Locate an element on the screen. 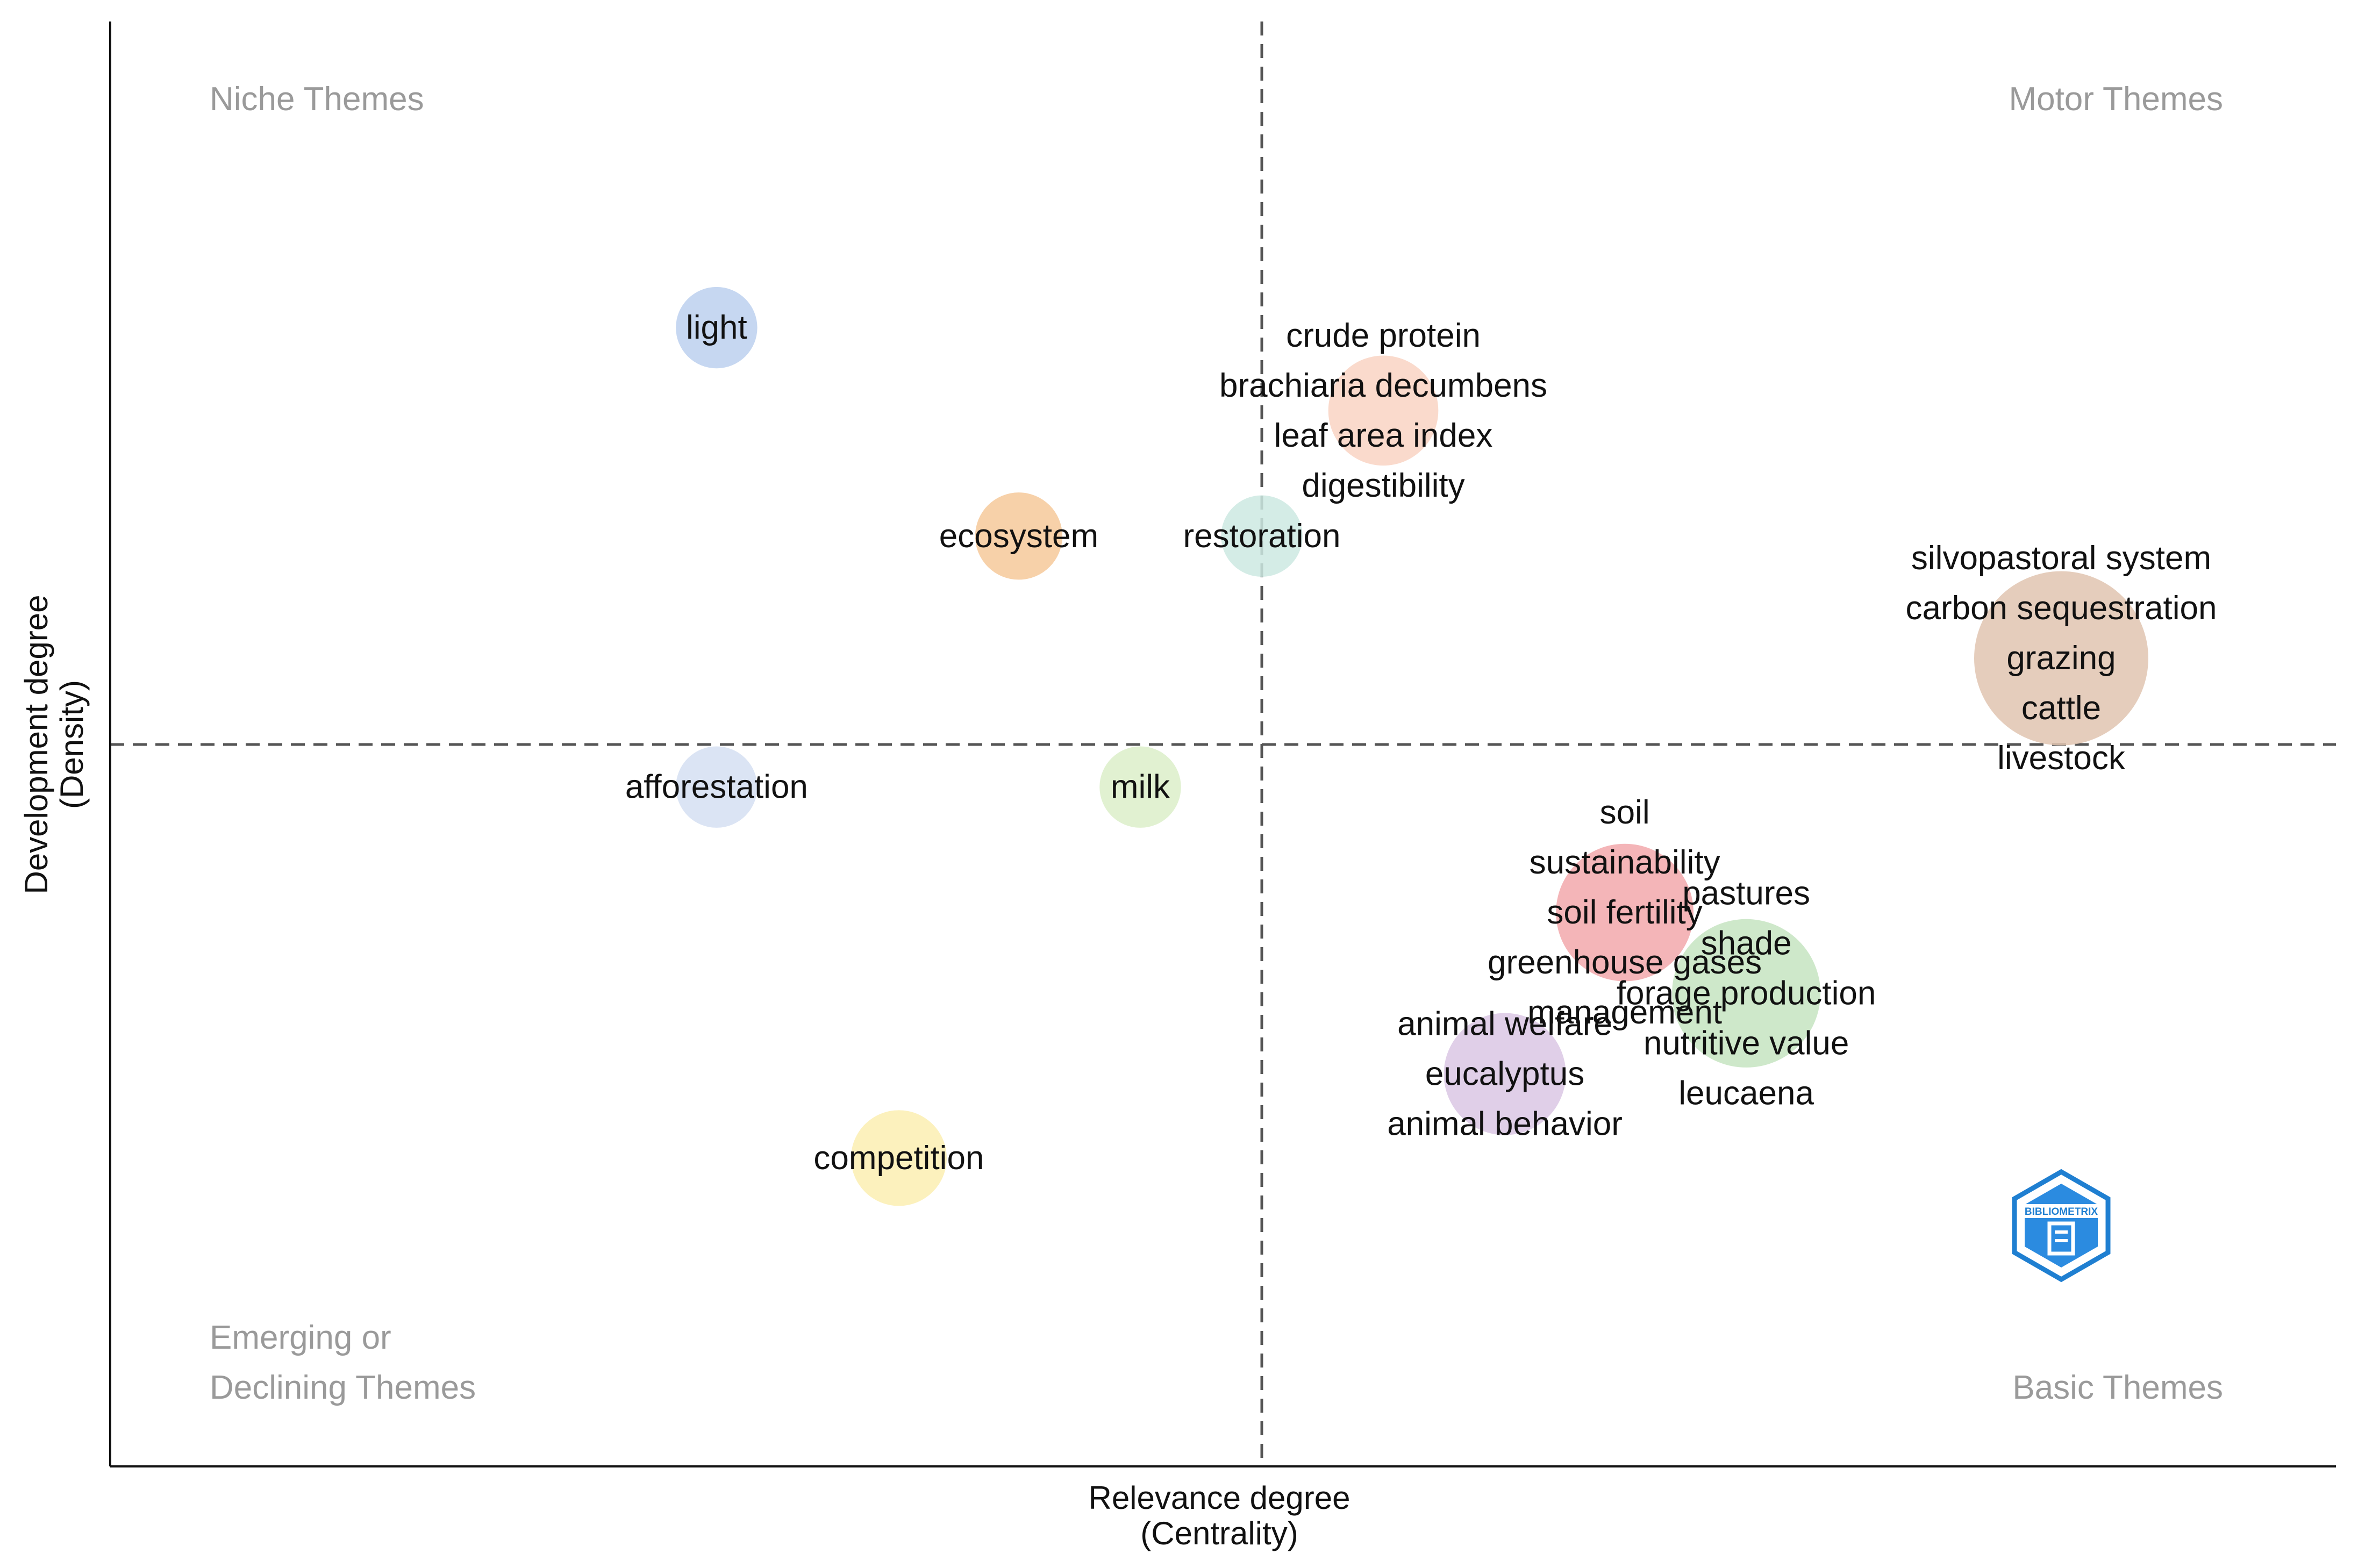 Image resolution: width=2358 pixels, height=1568 pixels. cluster-bubble-pastures is located at coordinates (1747, 993).